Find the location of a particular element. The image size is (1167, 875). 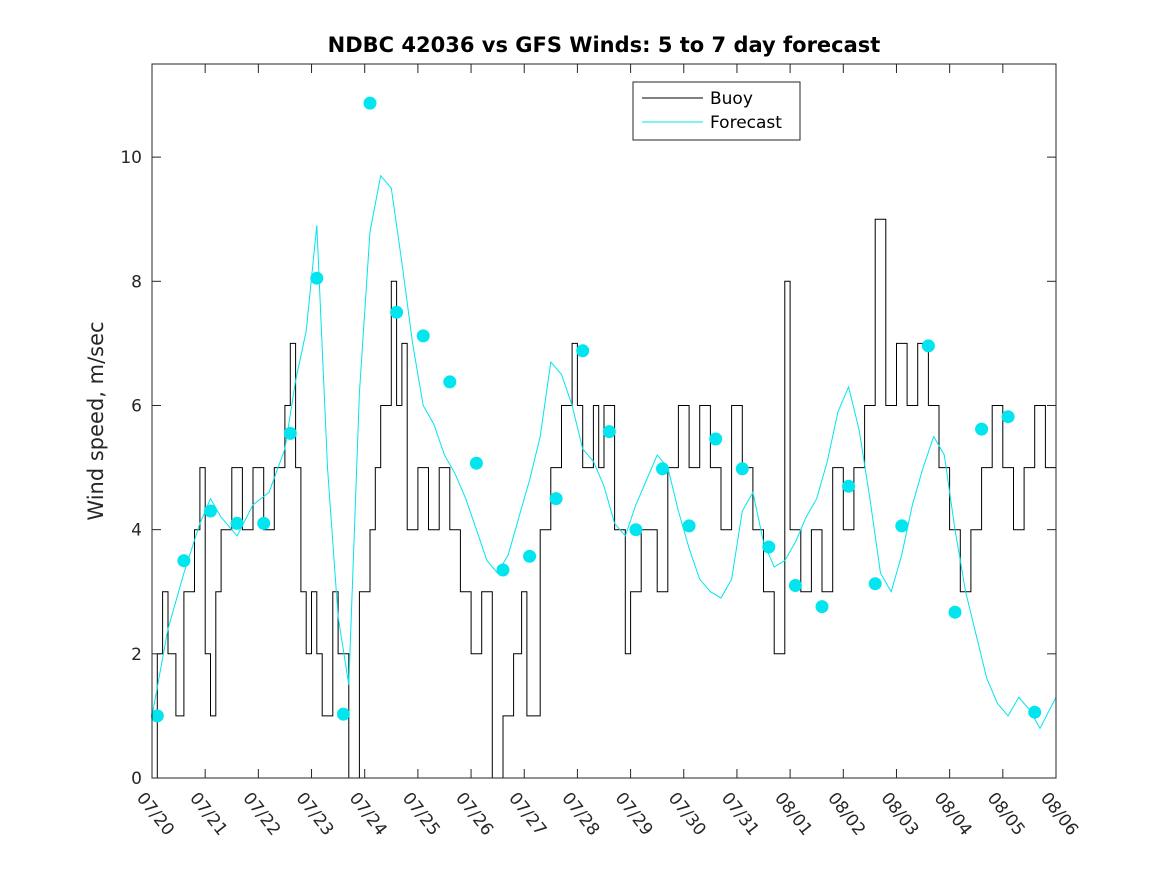

legend-box is located at coordinates (716, 111).